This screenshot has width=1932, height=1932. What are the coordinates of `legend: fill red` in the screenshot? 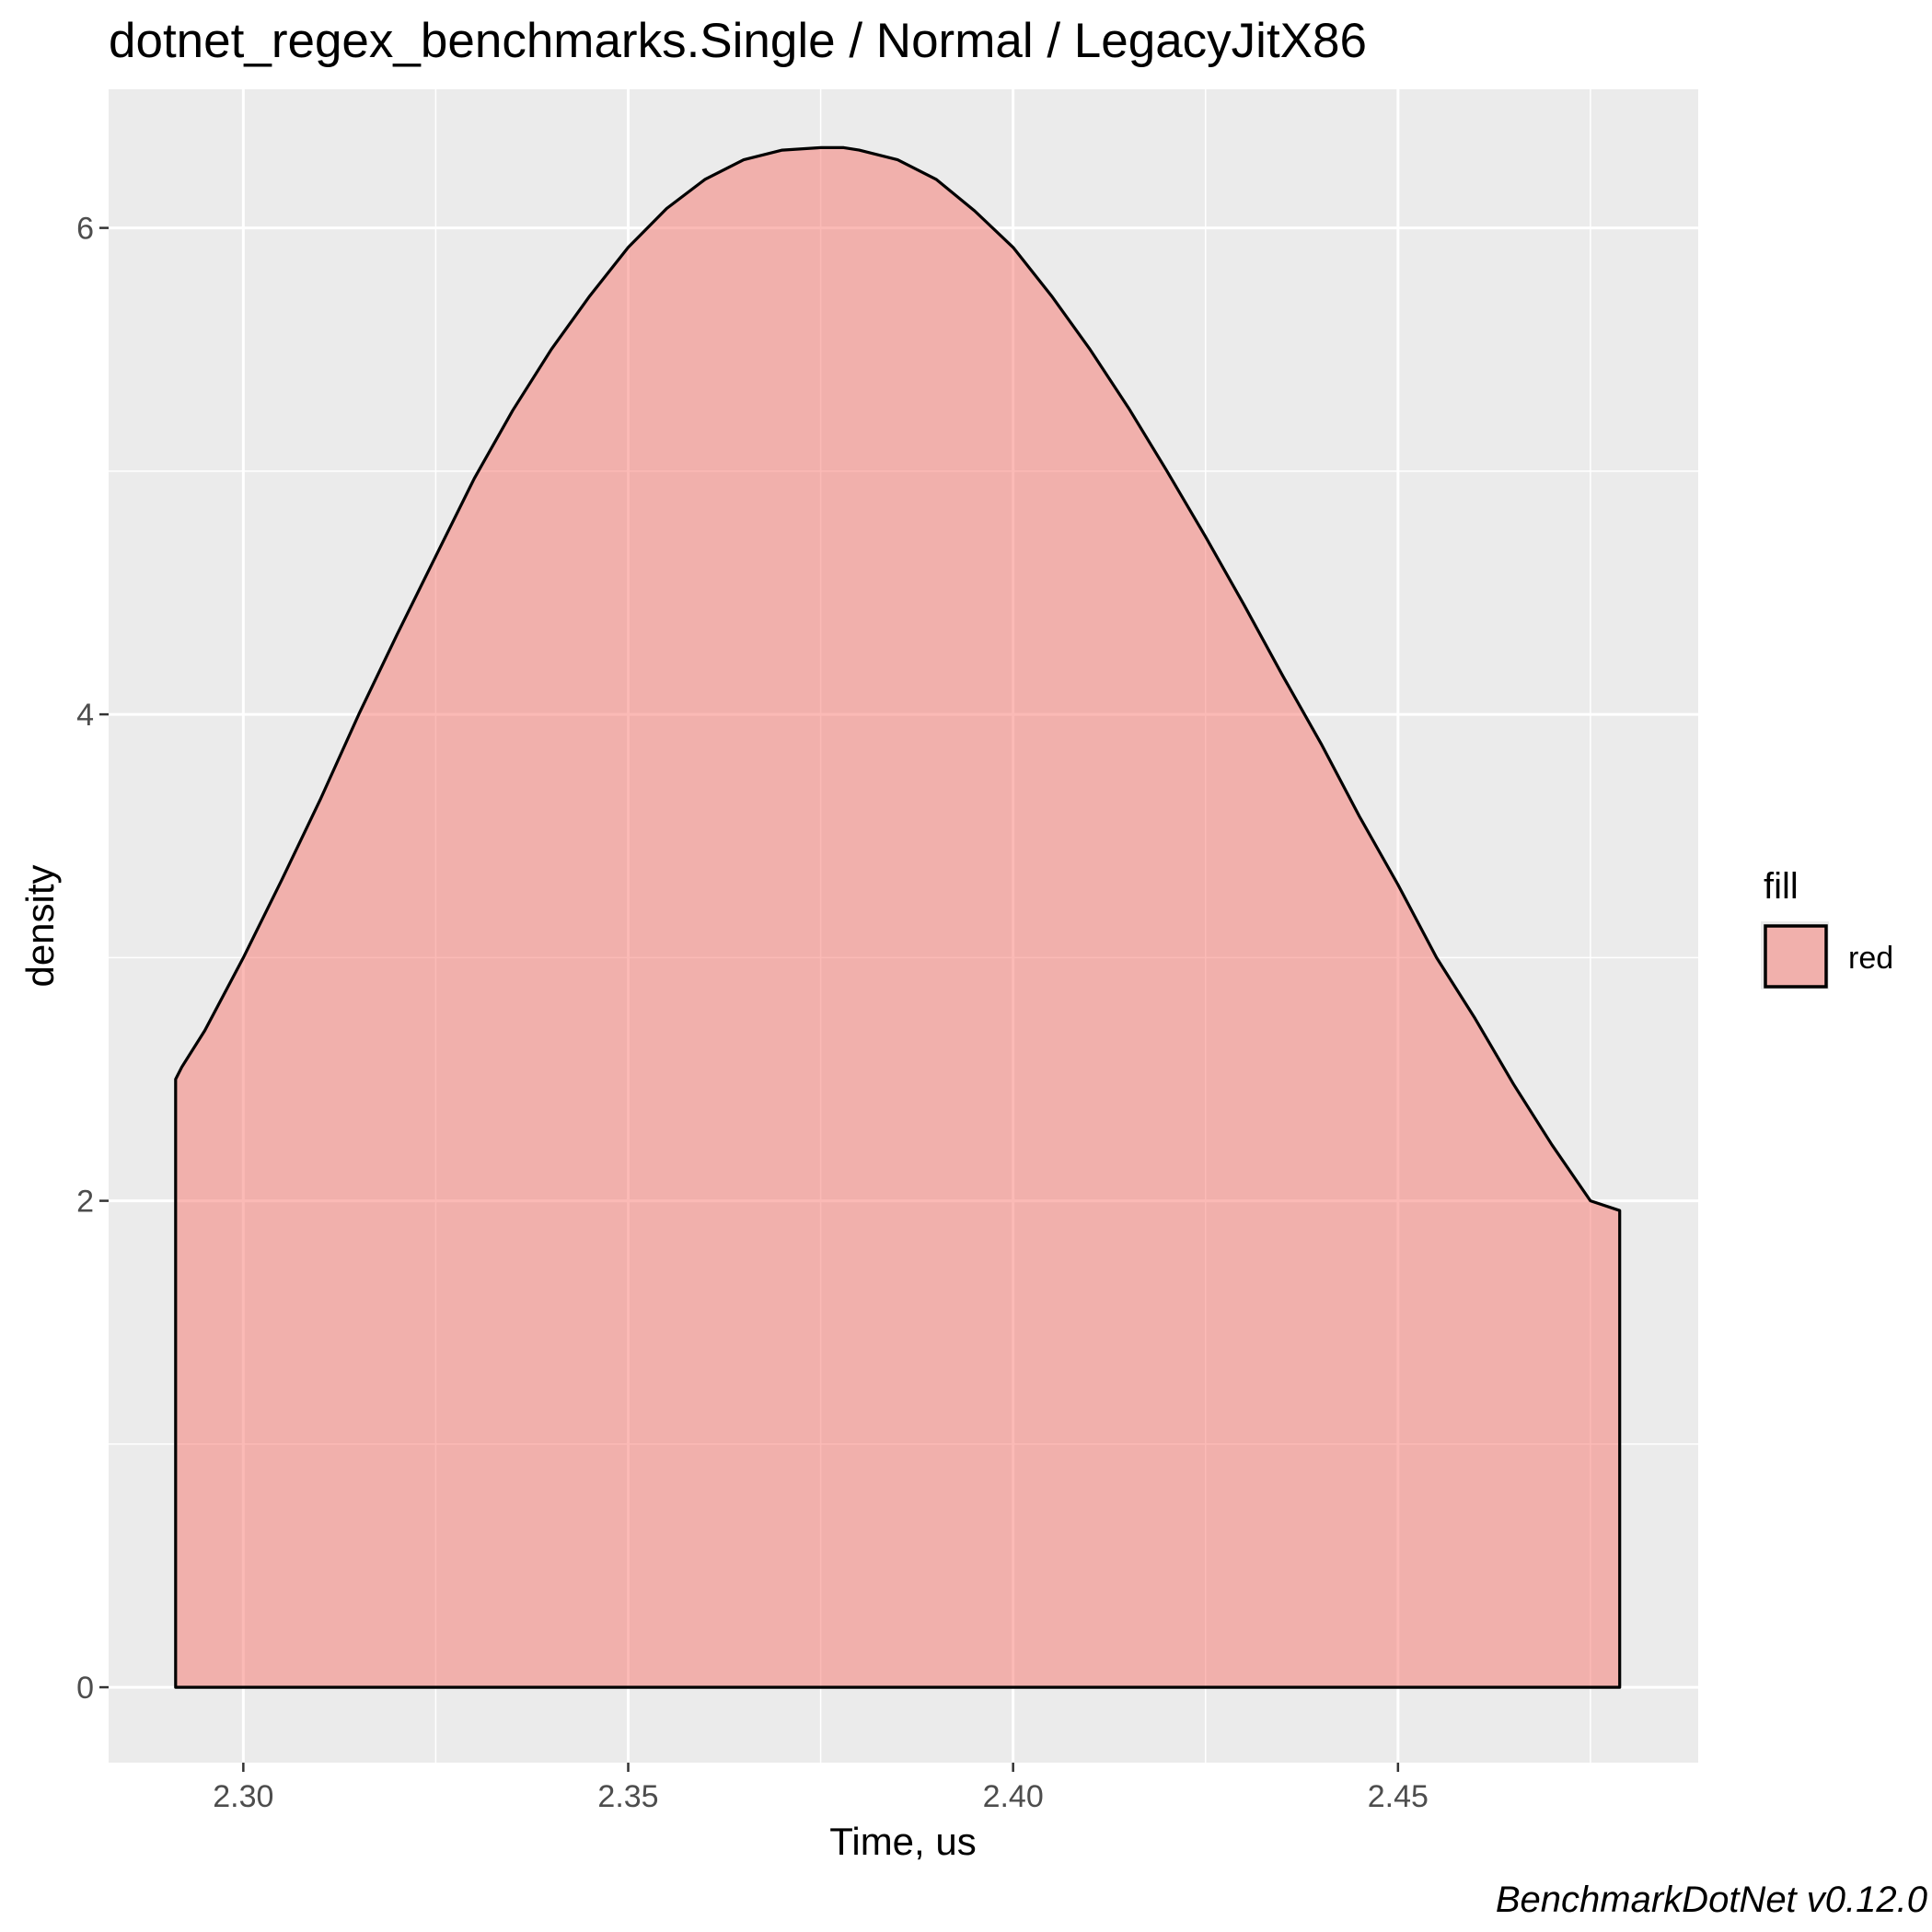 It's located at (1827, 928).